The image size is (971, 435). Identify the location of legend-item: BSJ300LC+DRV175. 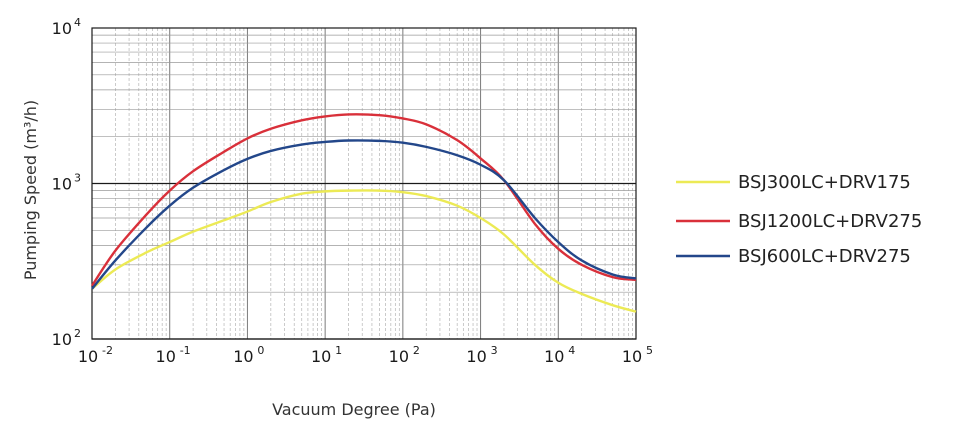
(793, 182).